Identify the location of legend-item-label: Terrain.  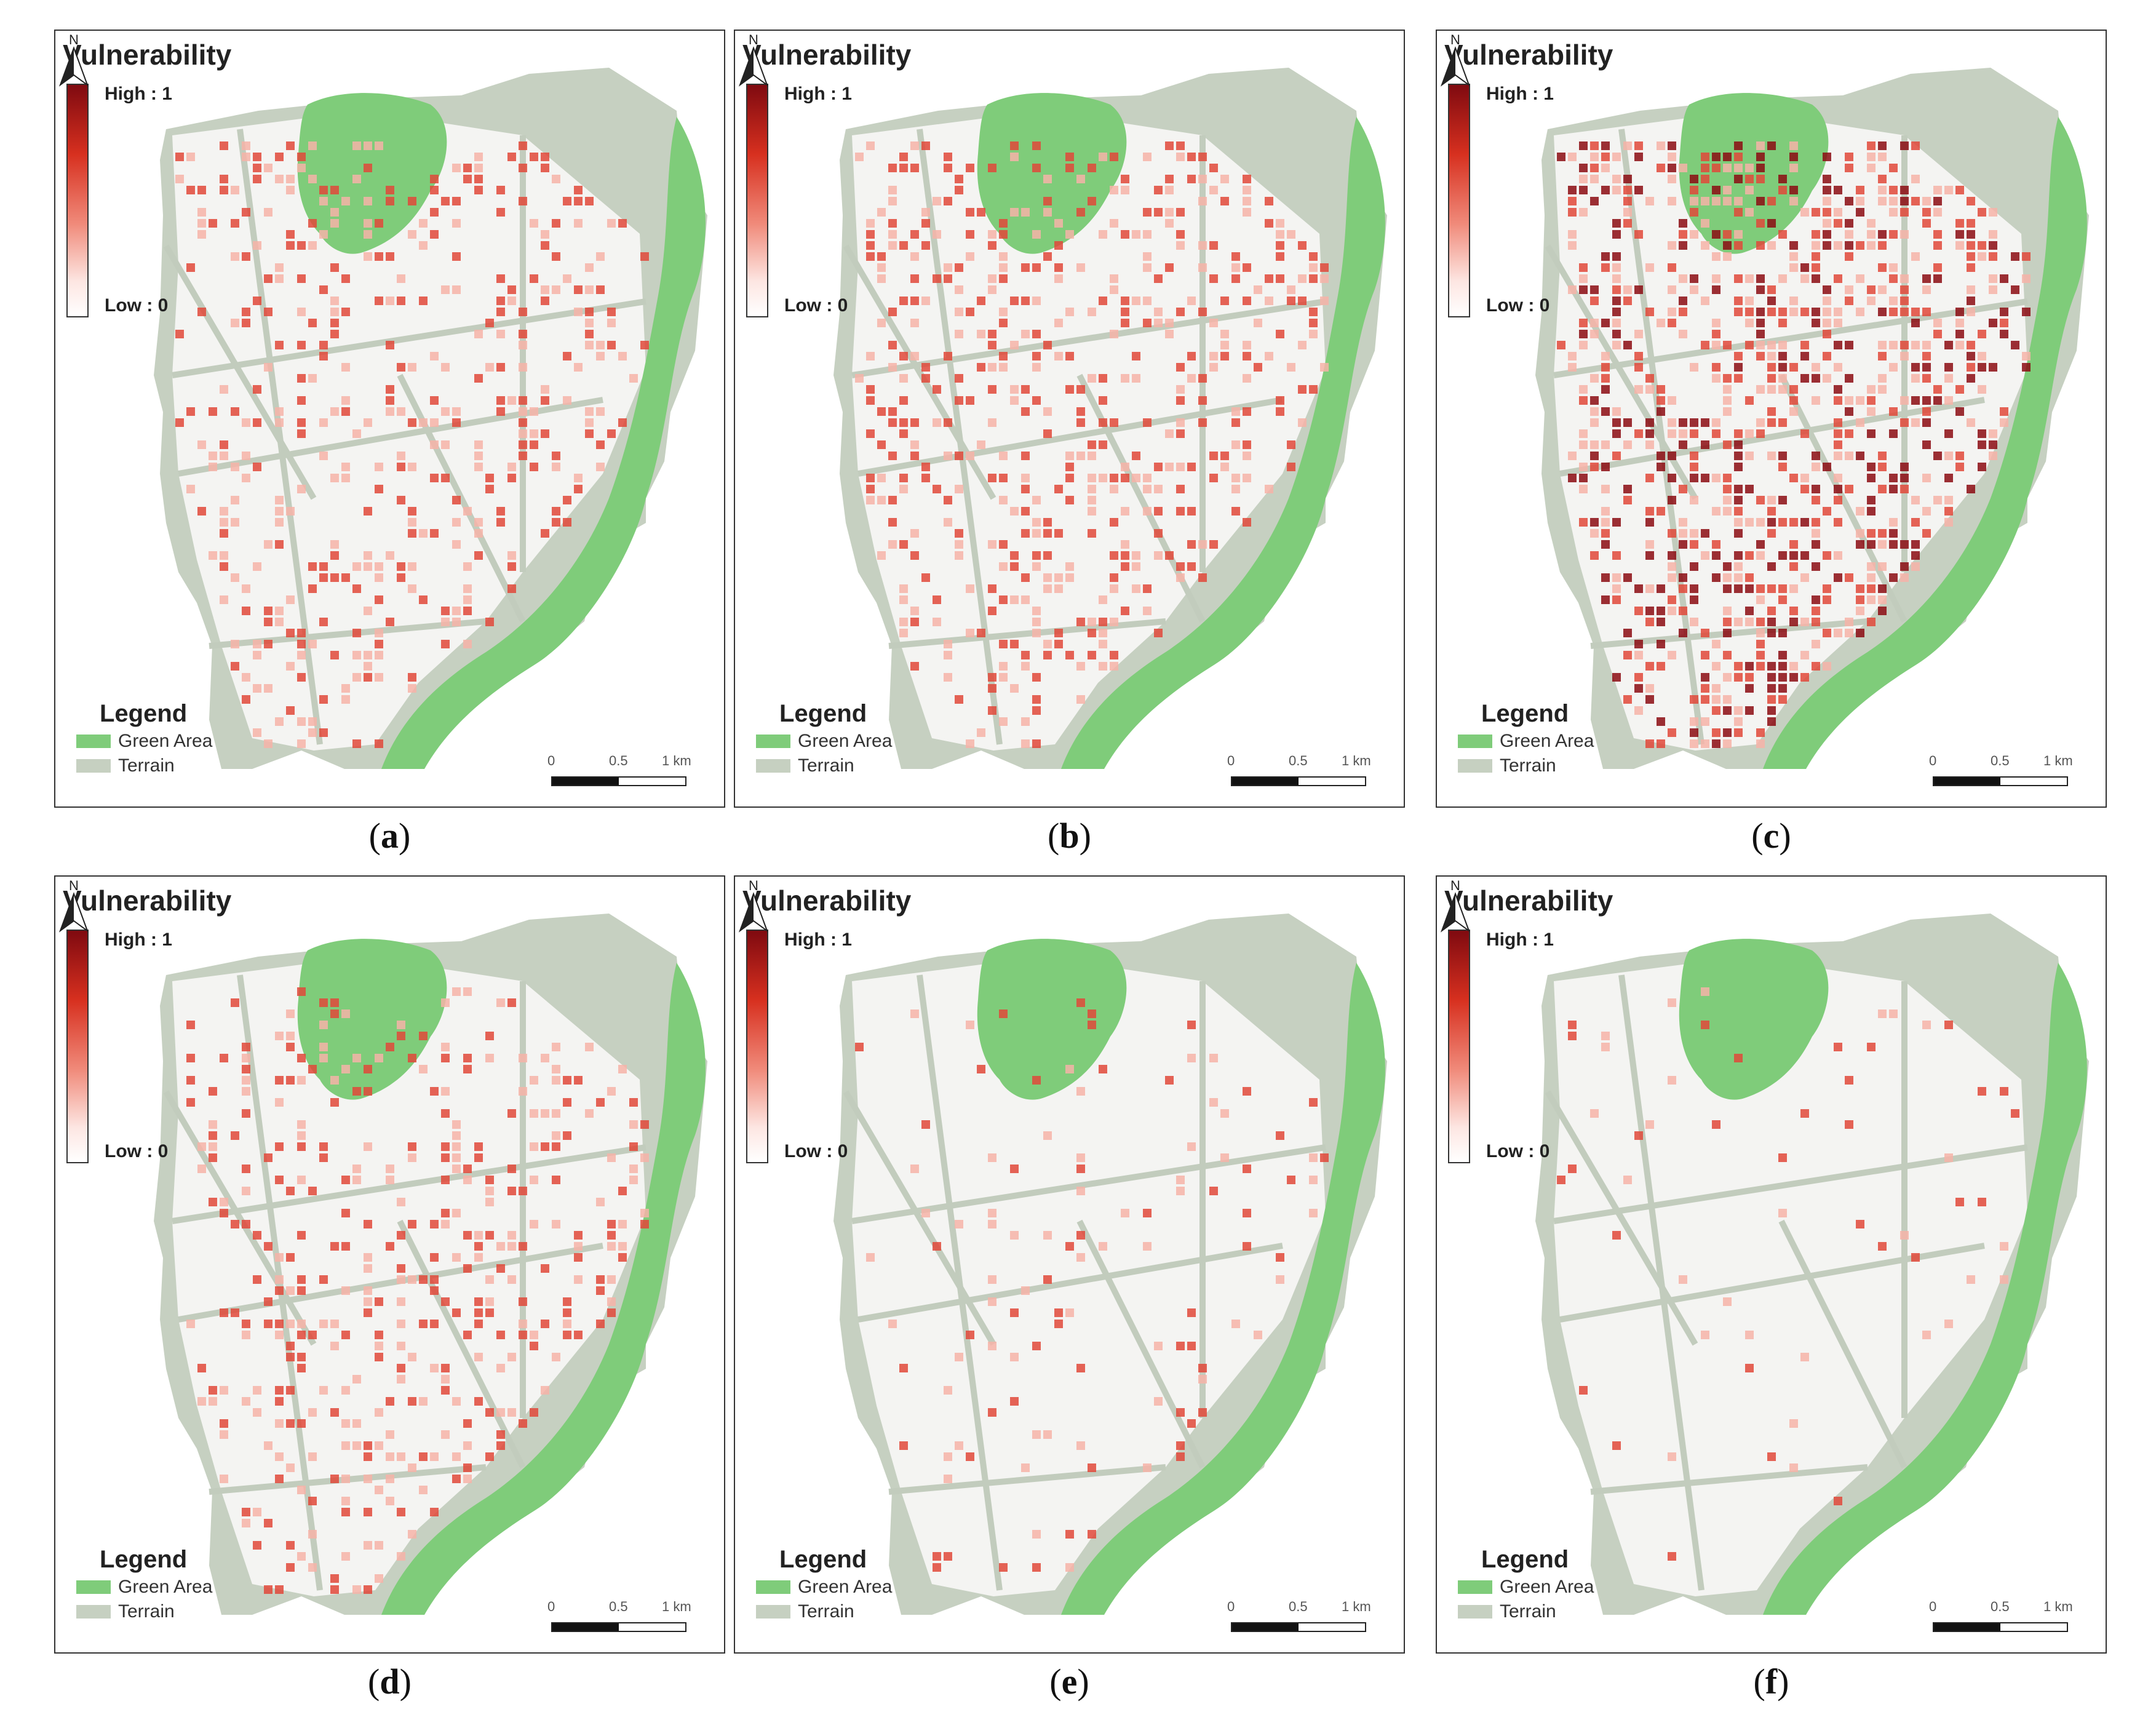
(1528, 1611).